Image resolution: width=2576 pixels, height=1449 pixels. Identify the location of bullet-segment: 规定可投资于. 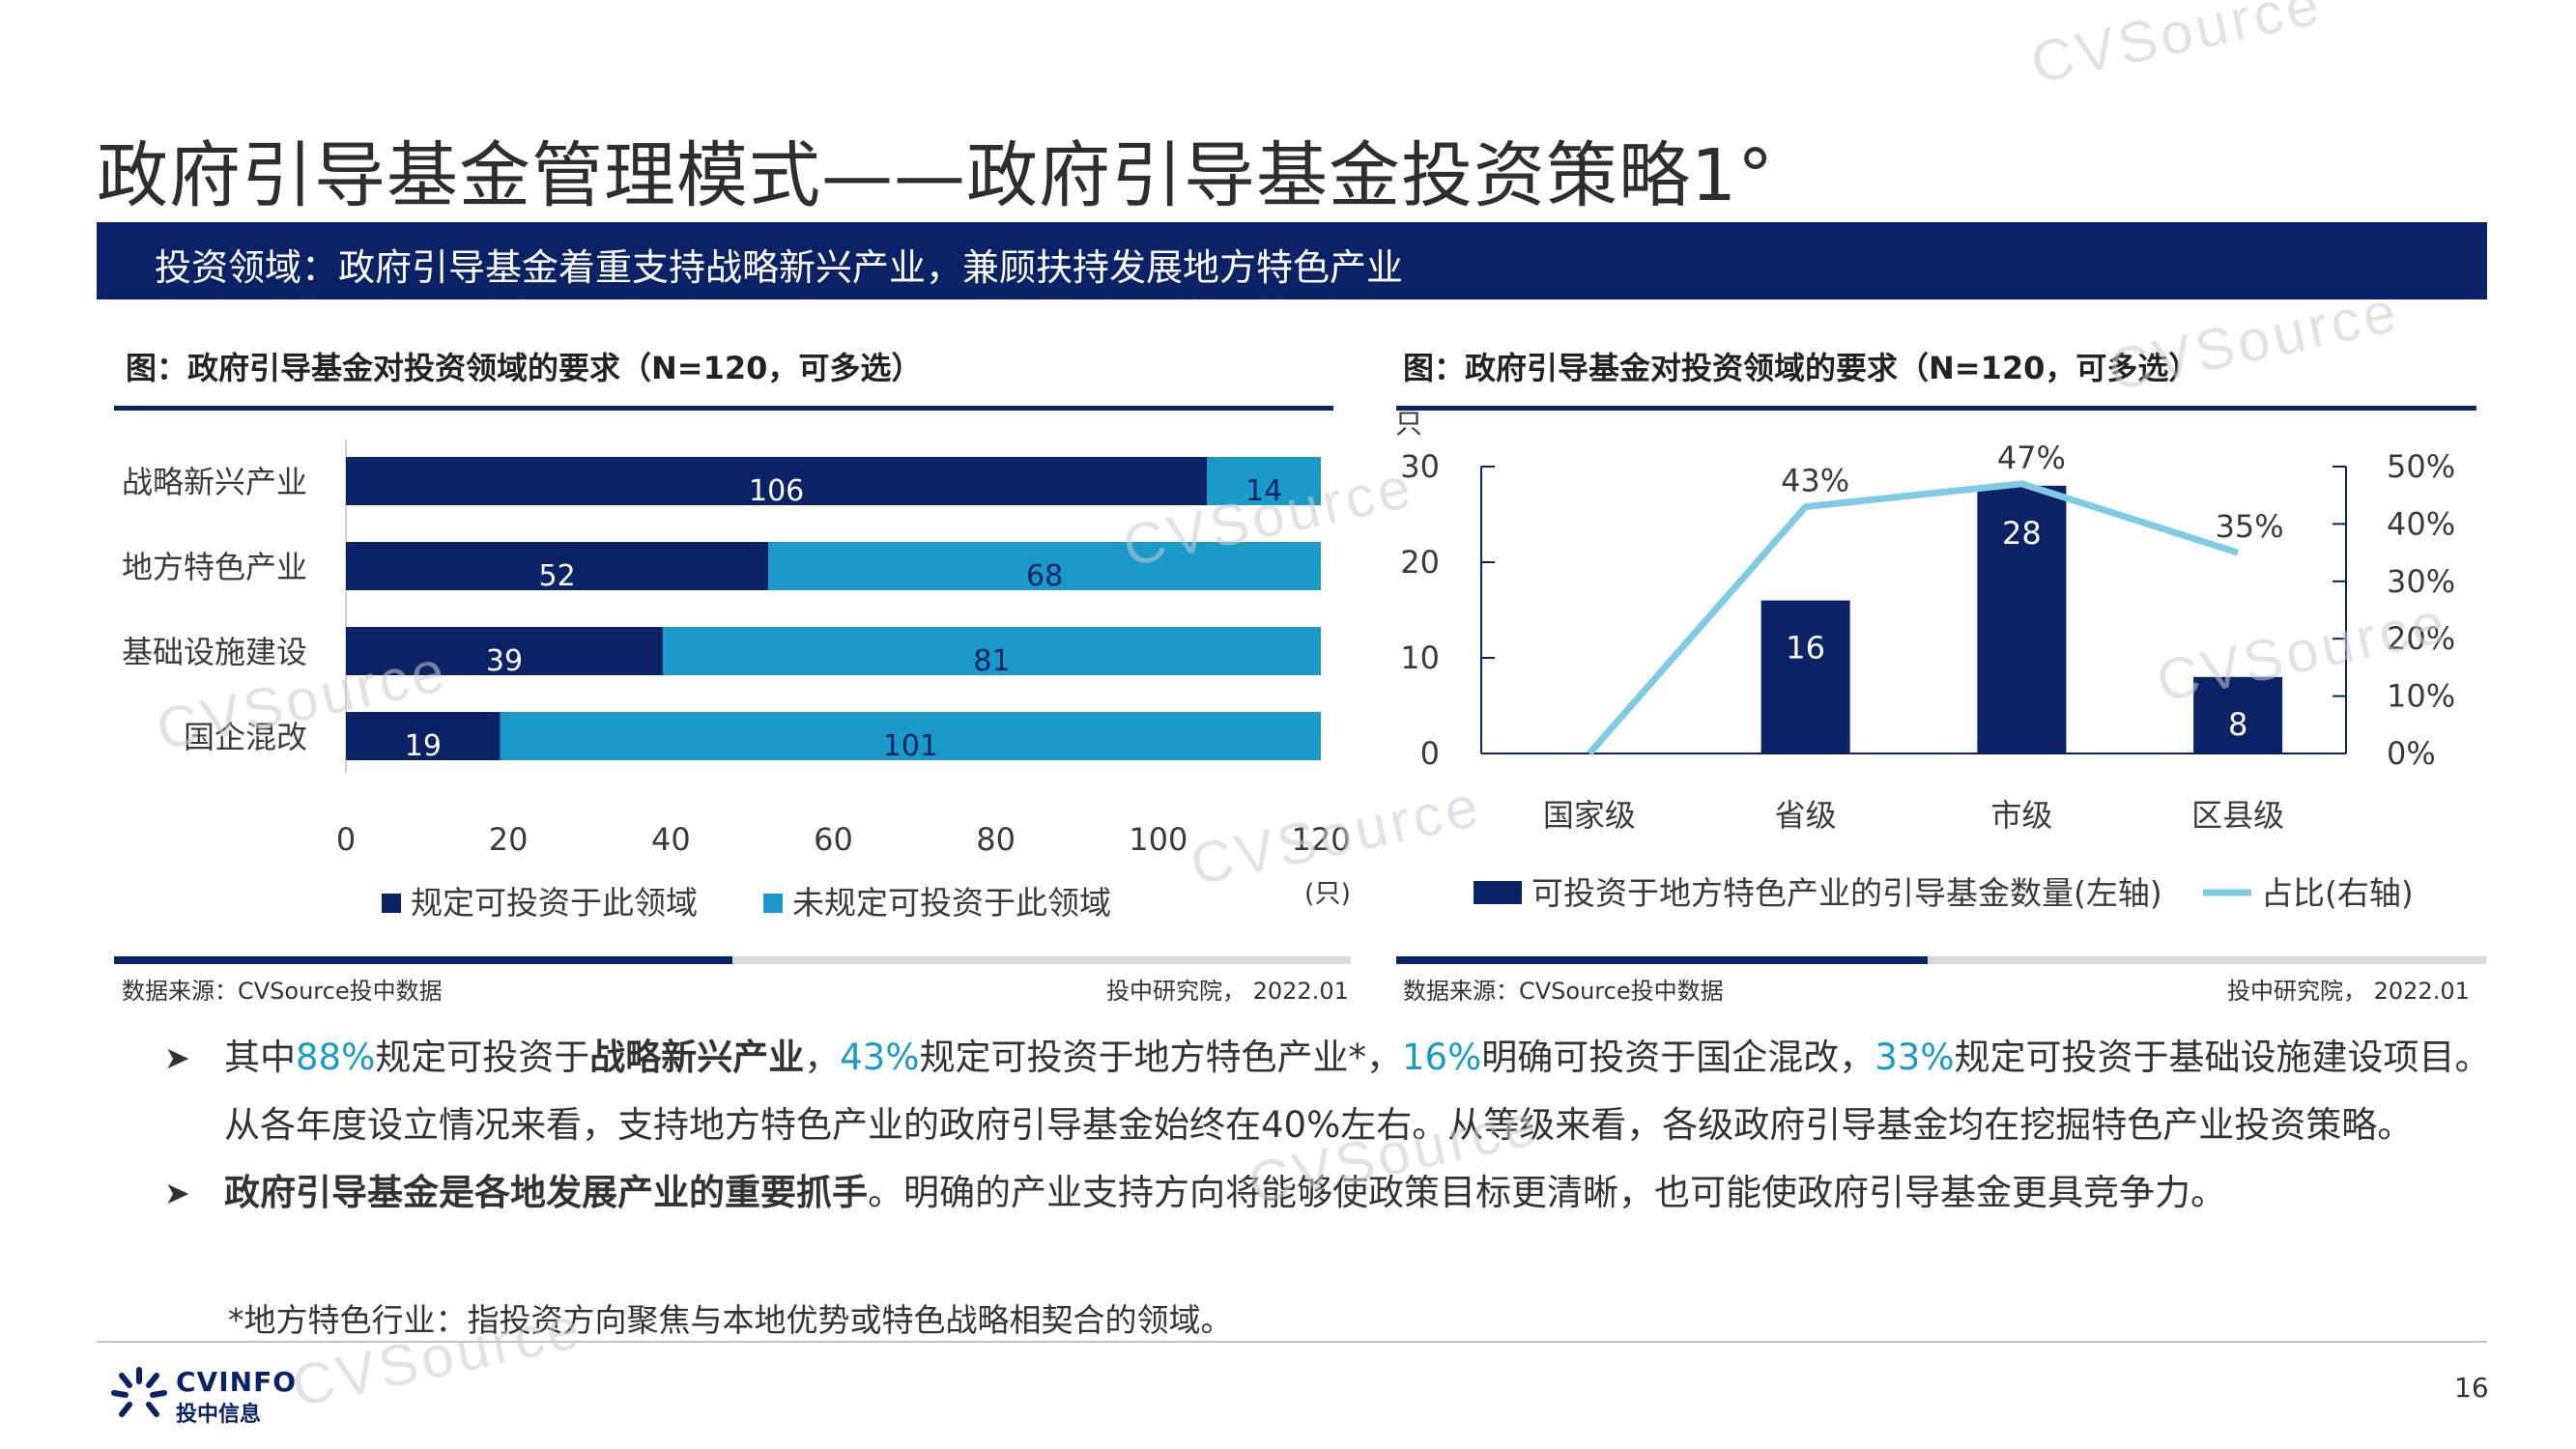
(483, 1057).